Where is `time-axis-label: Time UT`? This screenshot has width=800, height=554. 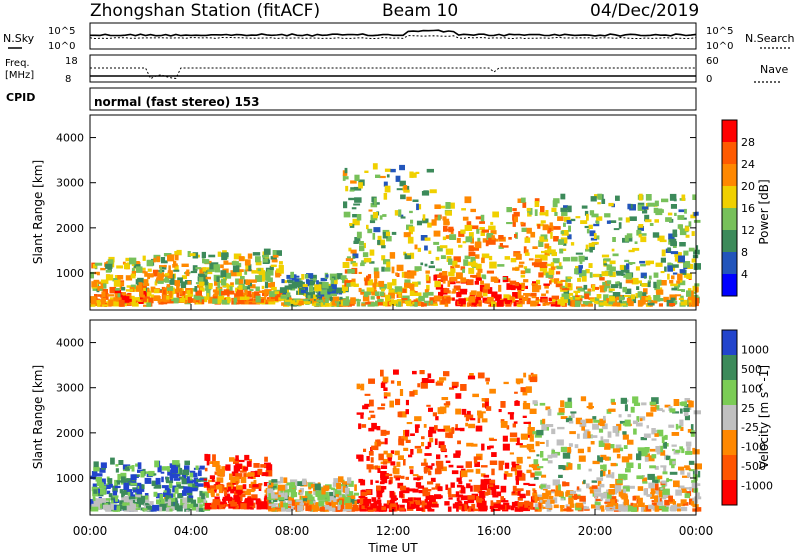 time-axis-label: Time UT is located at coordinates (392, 547).